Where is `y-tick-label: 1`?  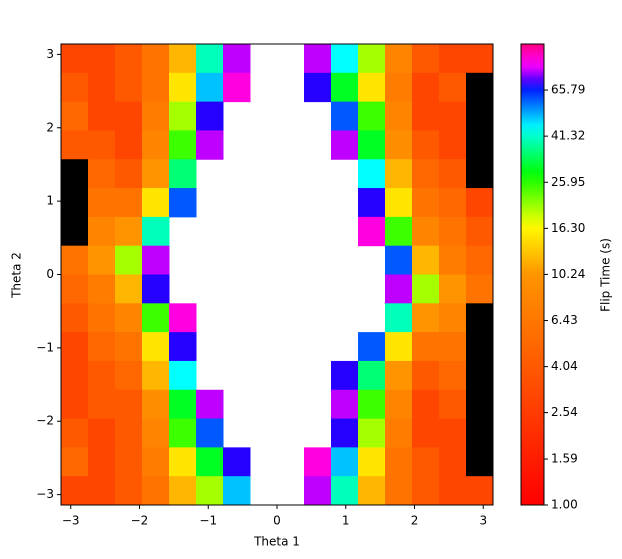 y-tick-label: 1 is located at coordinates (50, 201).